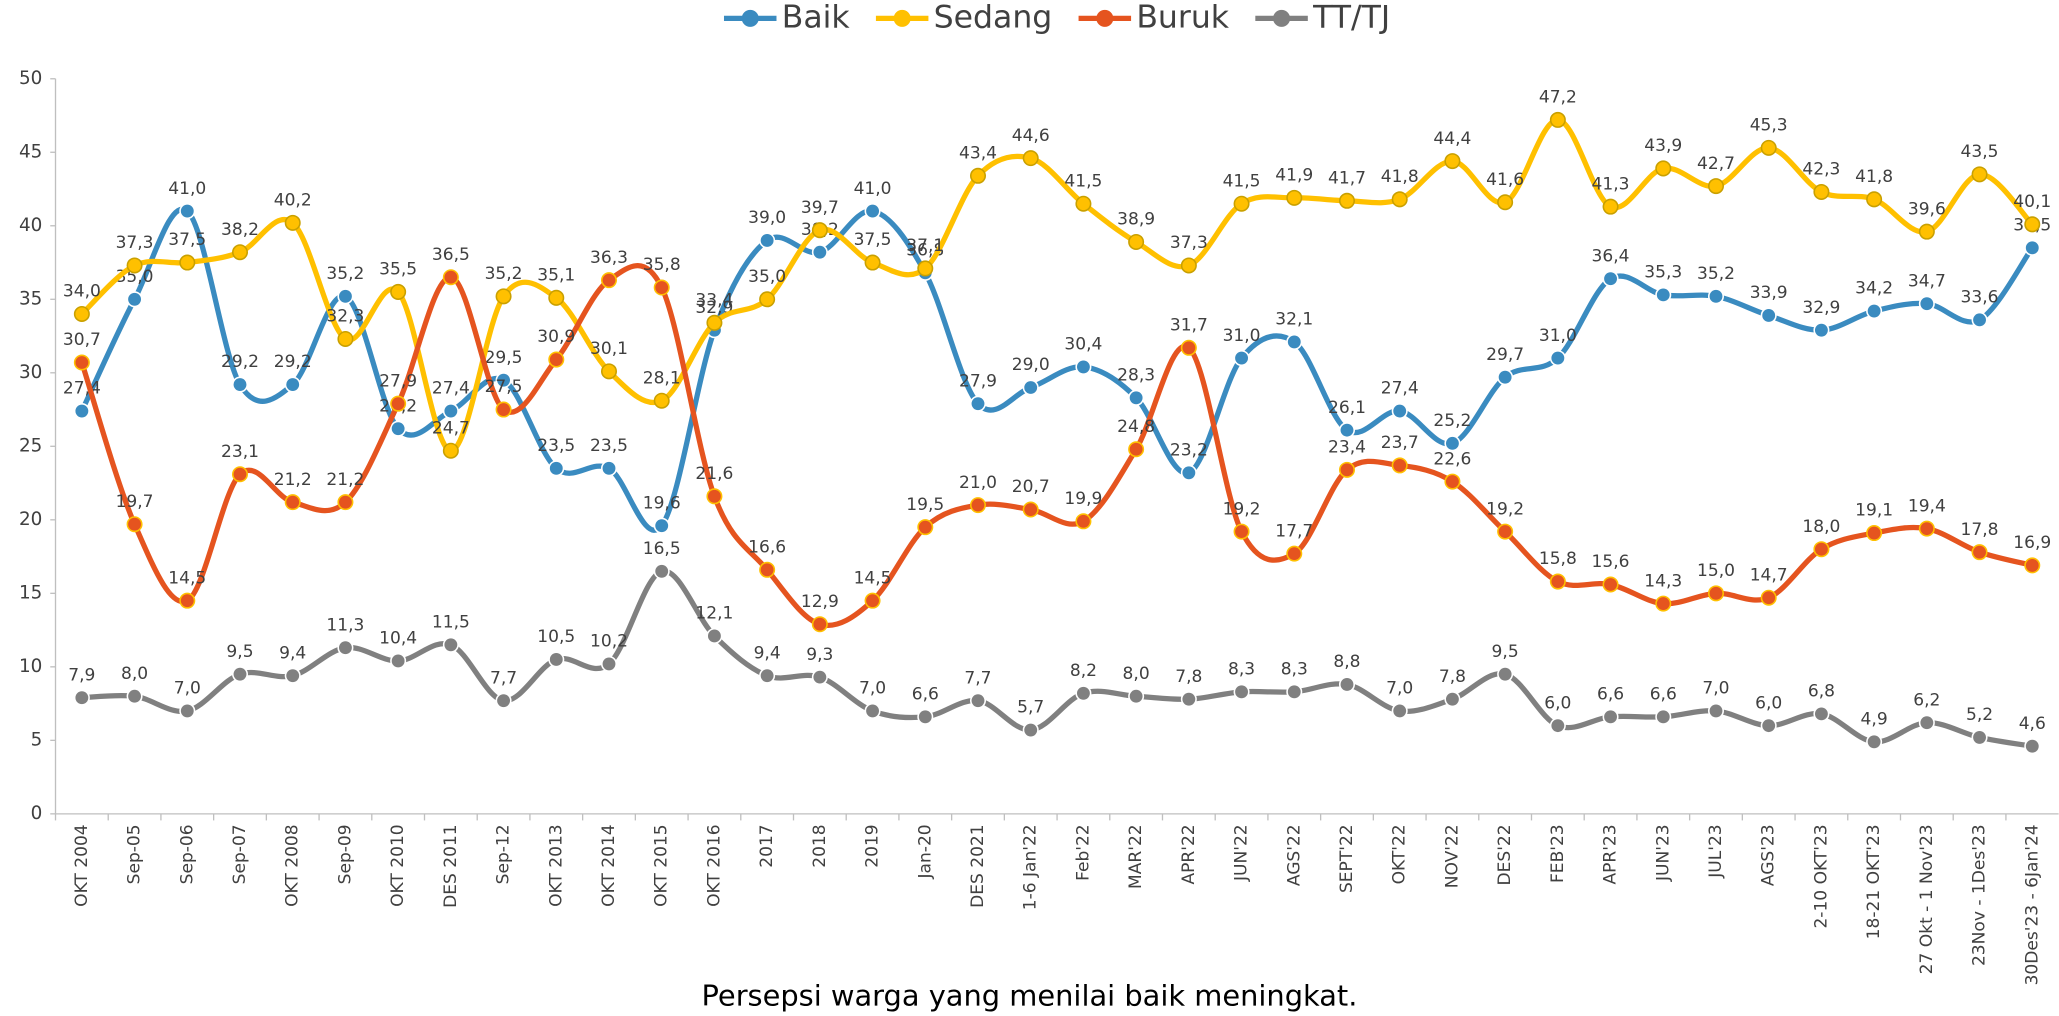  I want to click on value-label: 7,7, so click(977, 678).